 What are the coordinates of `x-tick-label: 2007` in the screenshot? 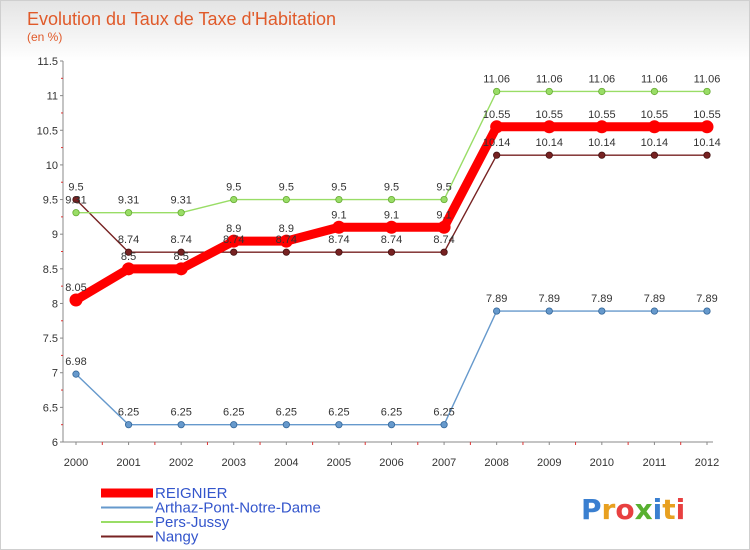 It's located at (444, 463).